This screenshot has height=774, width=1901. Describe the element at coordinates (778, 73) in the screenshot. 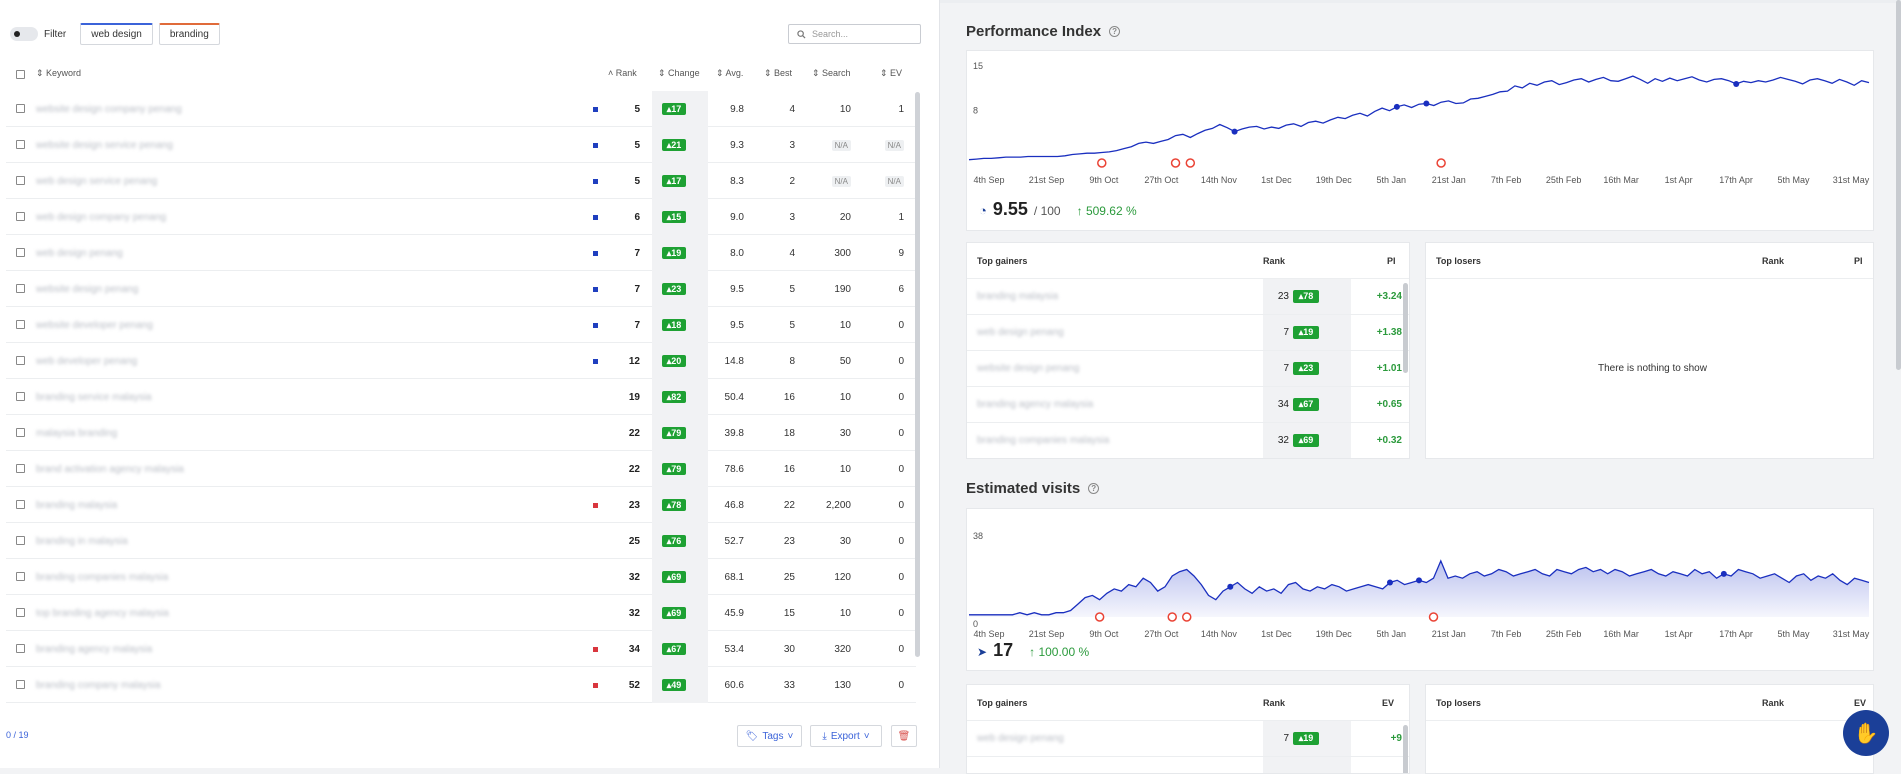

I see `col-best: ⇕ Best` at that location.